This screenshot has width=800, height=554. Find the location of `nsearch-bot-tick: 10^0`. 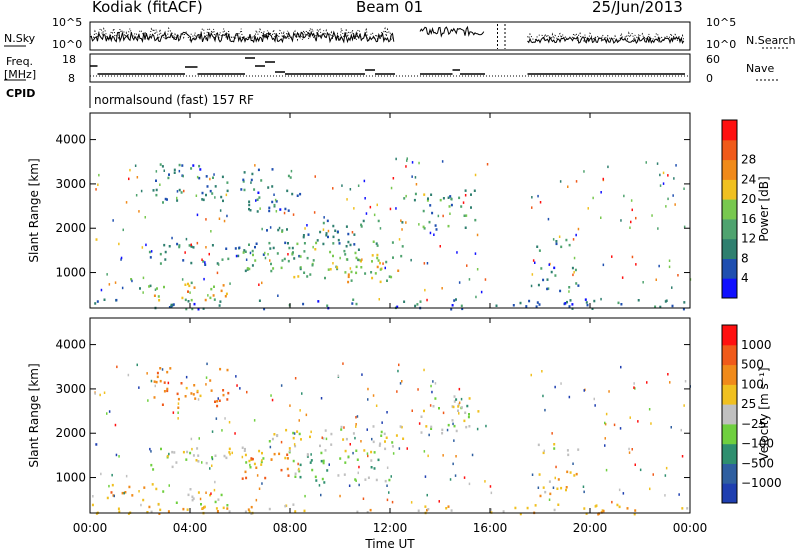

nsearch-bot-tick: 10^0 is located at coordinates (721, 44).